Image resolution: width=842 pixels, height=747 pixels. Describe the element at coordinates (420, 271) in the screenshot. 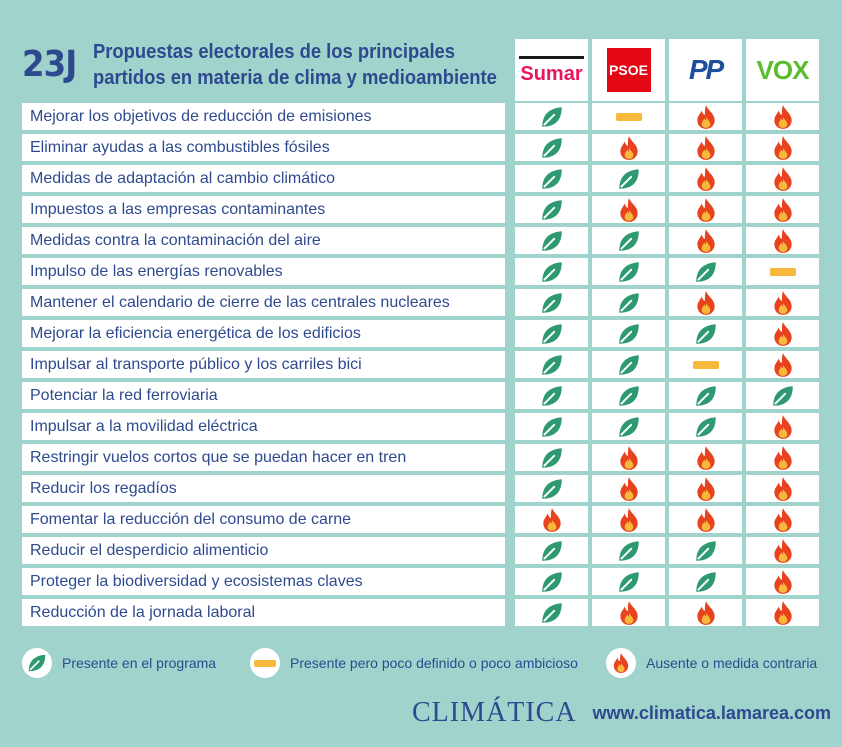

I see `table-row: Impulso de las energías renovables` at that location.